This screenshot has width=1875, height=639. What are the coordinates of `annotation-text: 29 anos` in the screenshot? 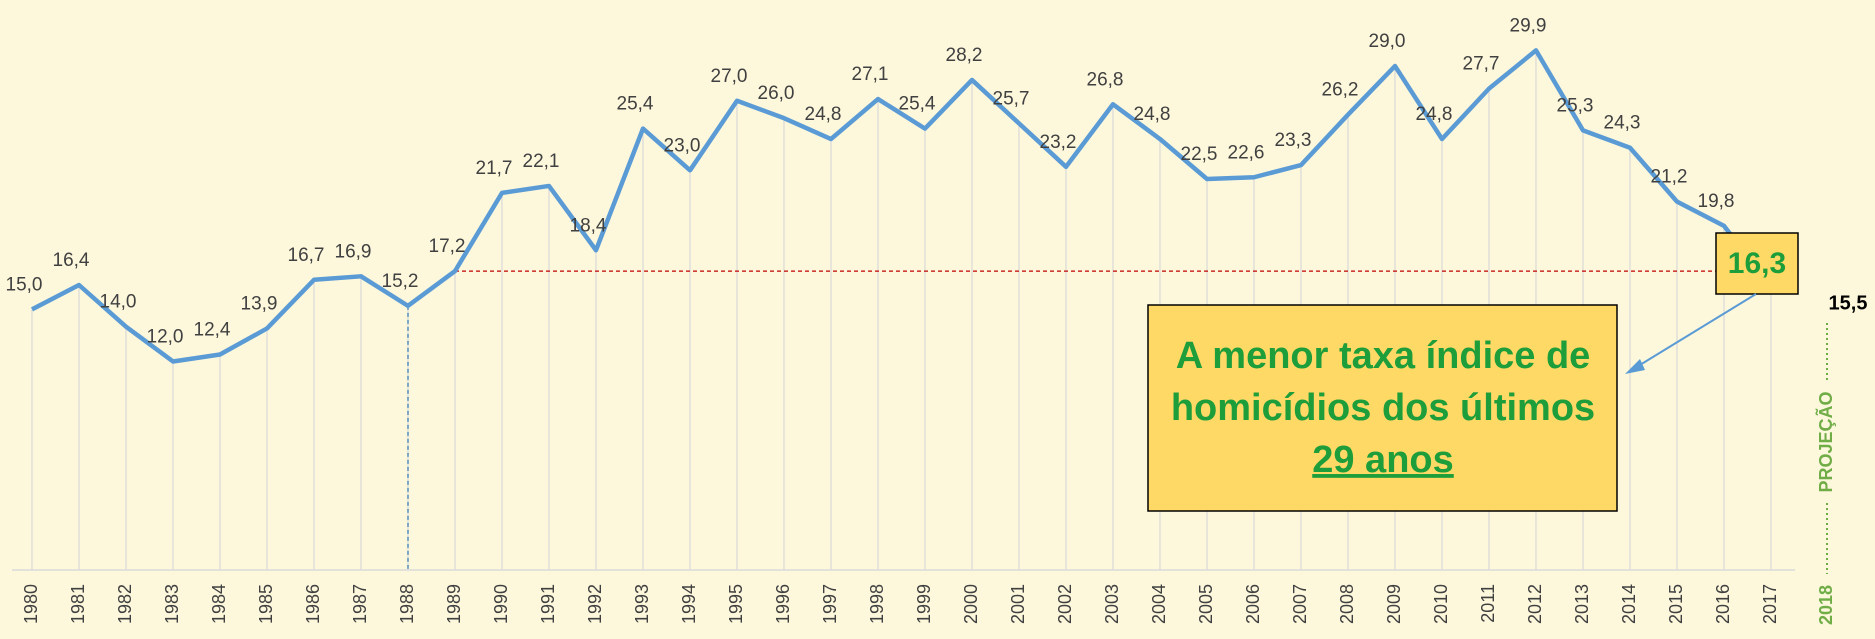 It's located at (1383, 460).